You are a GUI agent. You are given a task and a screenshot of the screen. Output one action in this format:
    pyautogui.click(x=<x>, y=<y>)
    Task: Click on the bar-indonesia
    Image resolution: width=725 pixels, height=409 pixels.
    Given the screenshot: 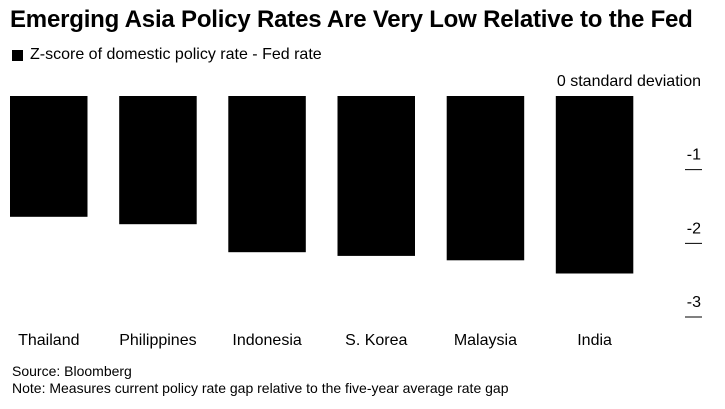 What is the action you would take?
    pyautogui.click(x=267, y=174)
    